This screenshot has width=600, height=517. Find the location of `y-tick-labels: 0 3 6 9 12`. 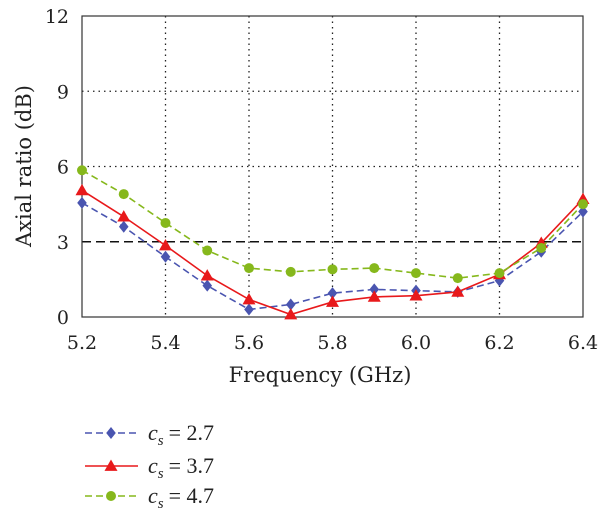

y-tick-labels: 0 3 6 9 12 is located at coordinates (57, 167).